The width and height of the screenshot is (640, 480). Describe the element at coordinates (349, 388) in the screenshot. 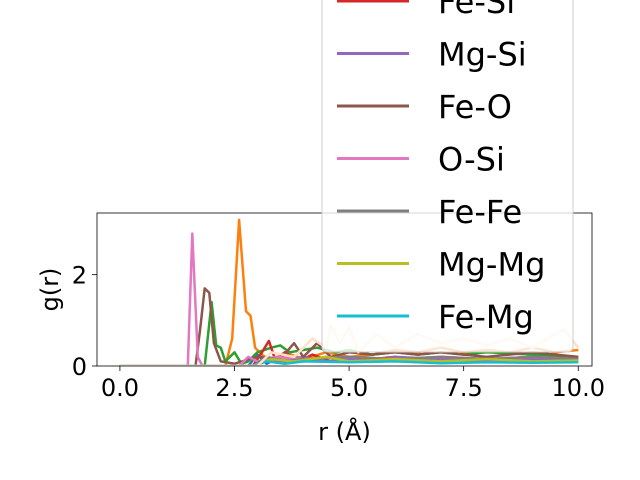

I see `x-tick-label: 5.0` at that location.